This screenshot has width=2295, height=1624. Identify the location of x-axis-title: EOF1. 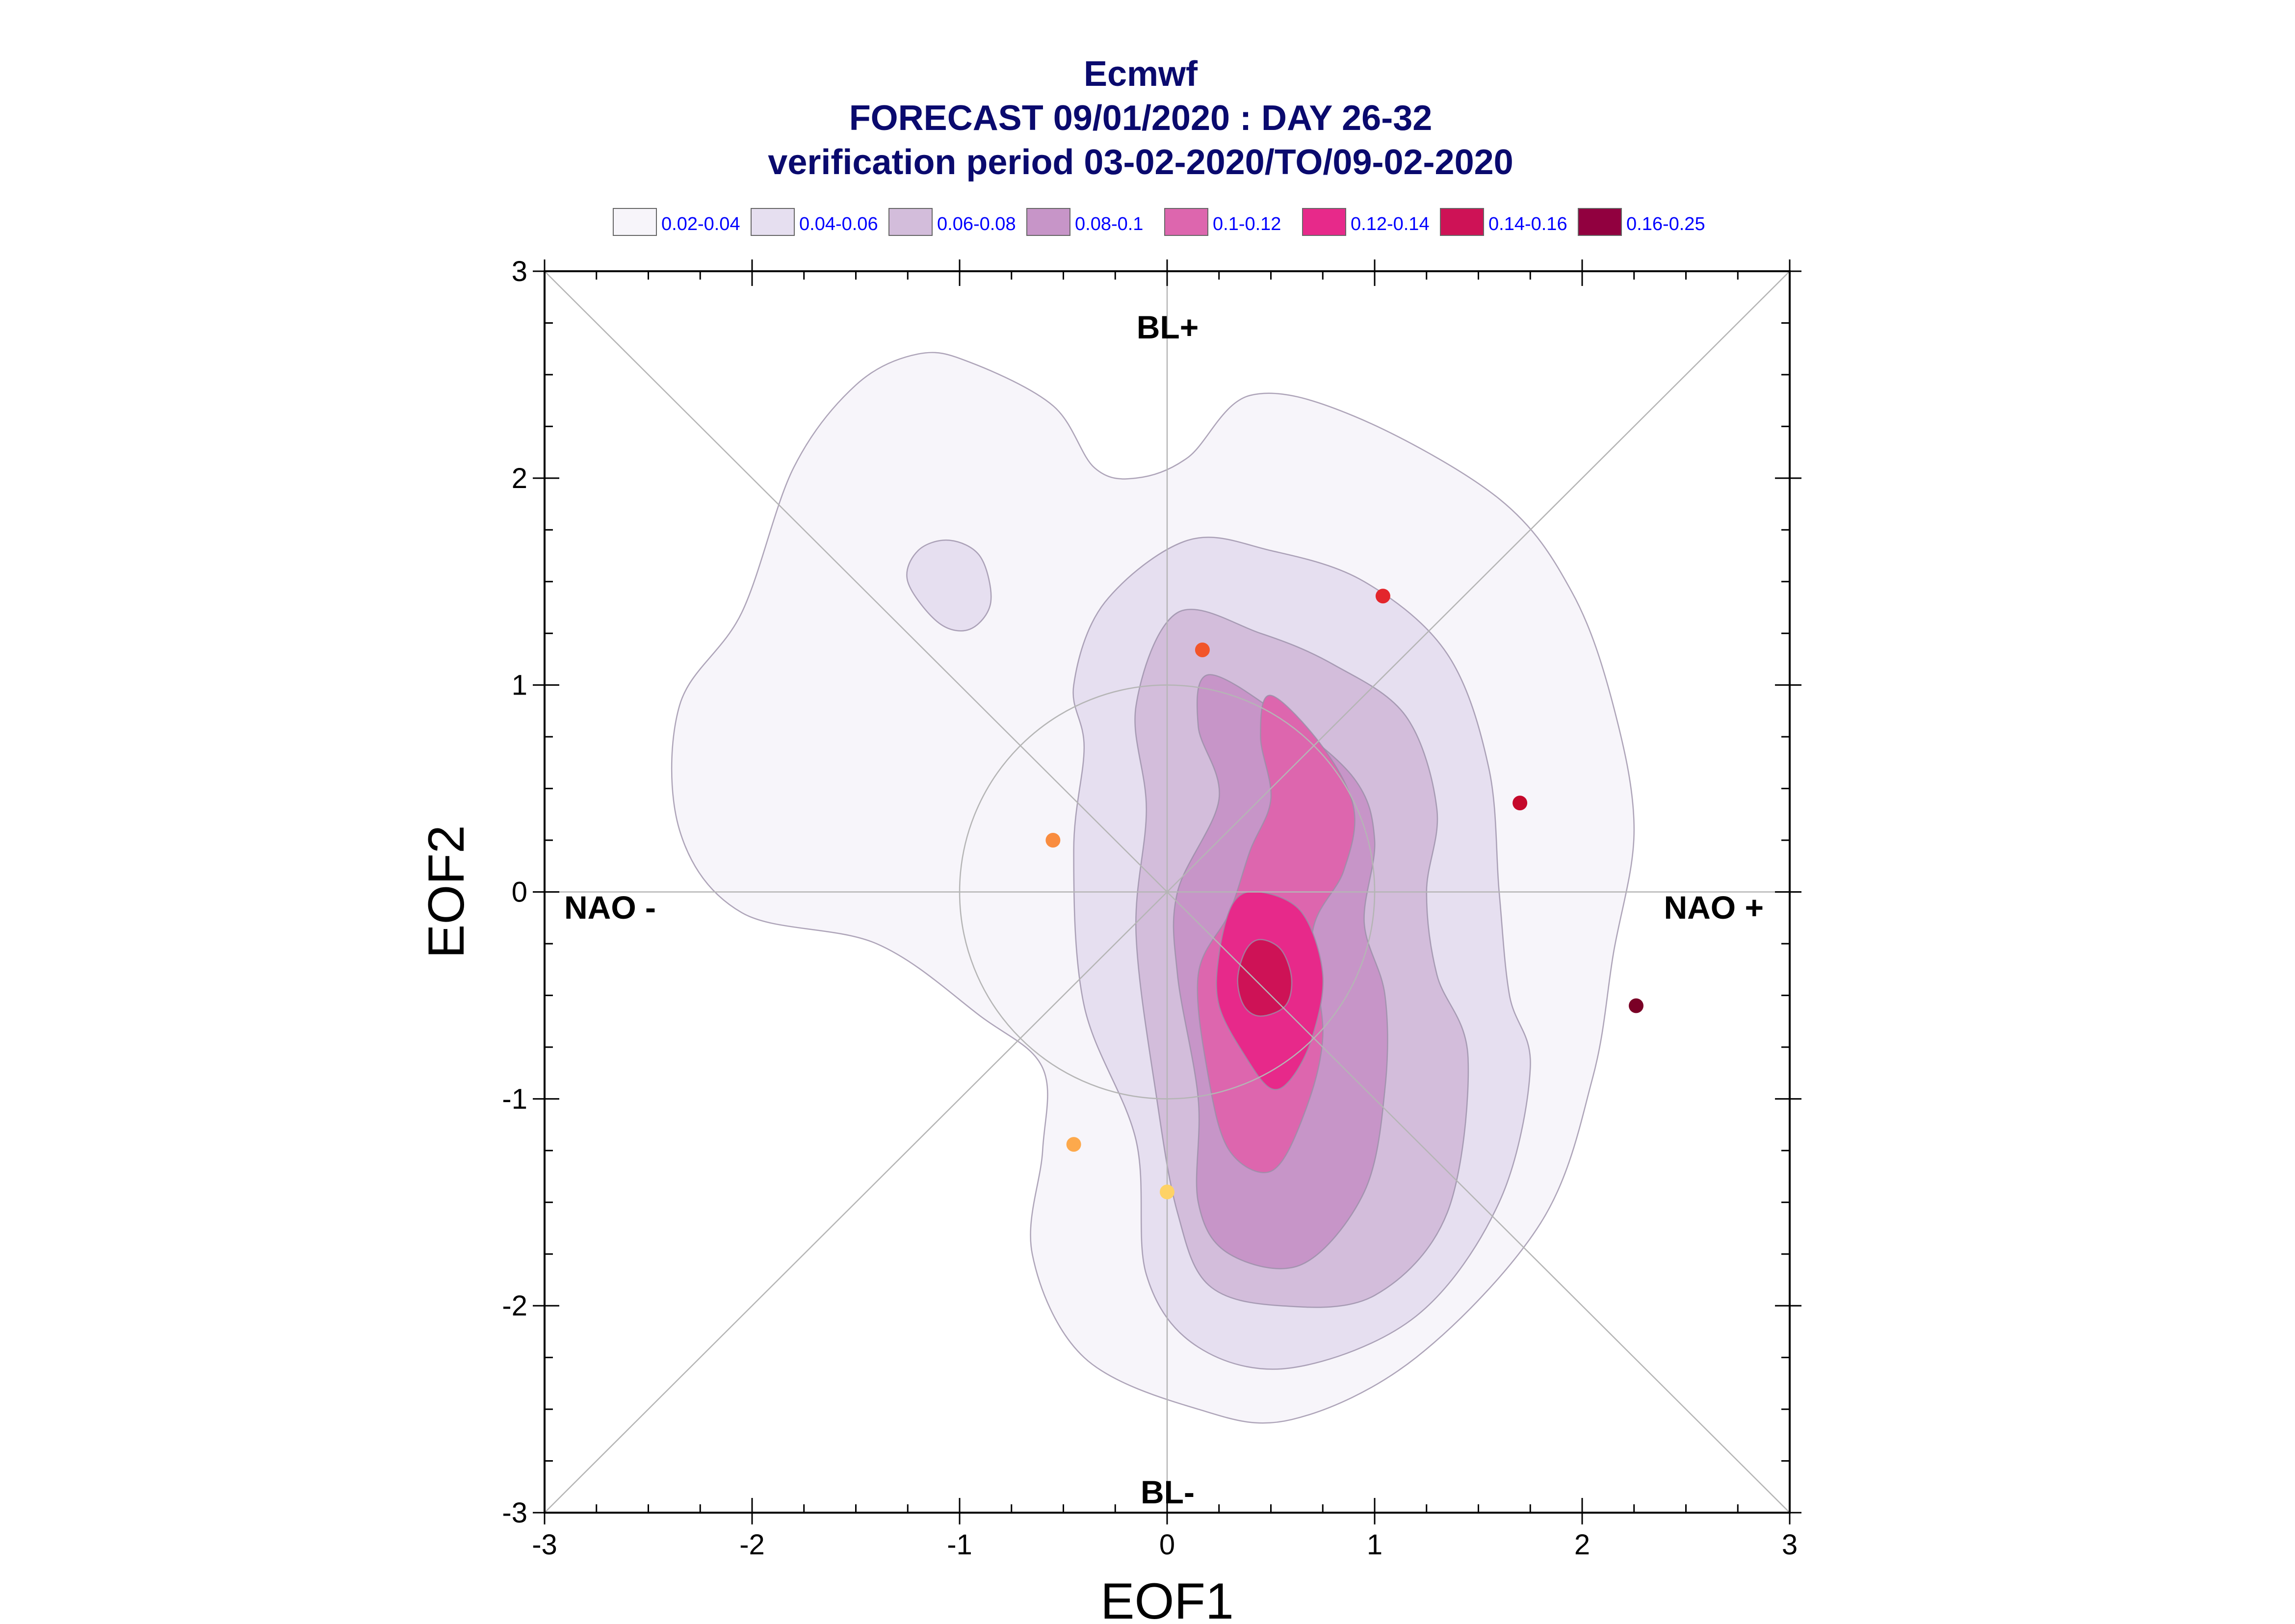
(1167, 1598).